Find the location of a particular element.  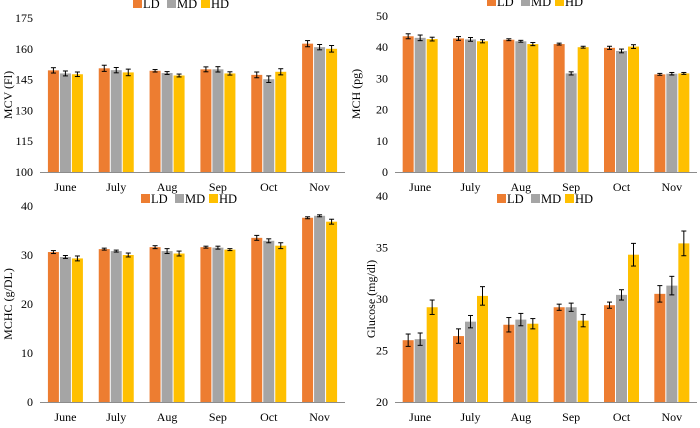

x-tick-label: July is located at coordinates (470, 417).